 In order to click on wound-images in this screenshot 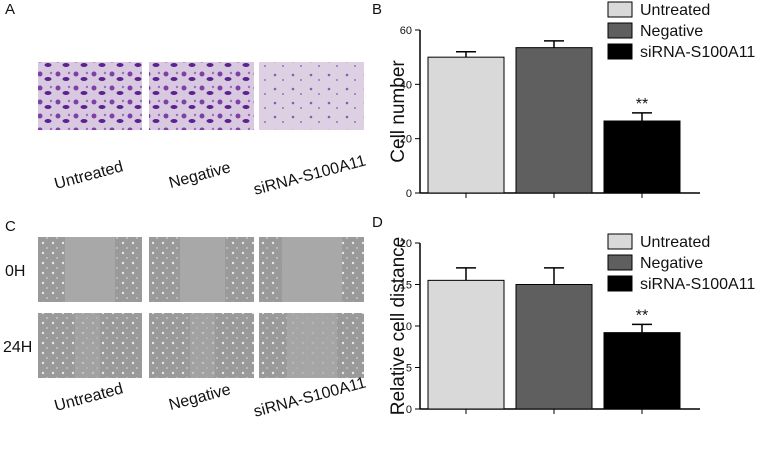, I will do `click(201, 307)`.